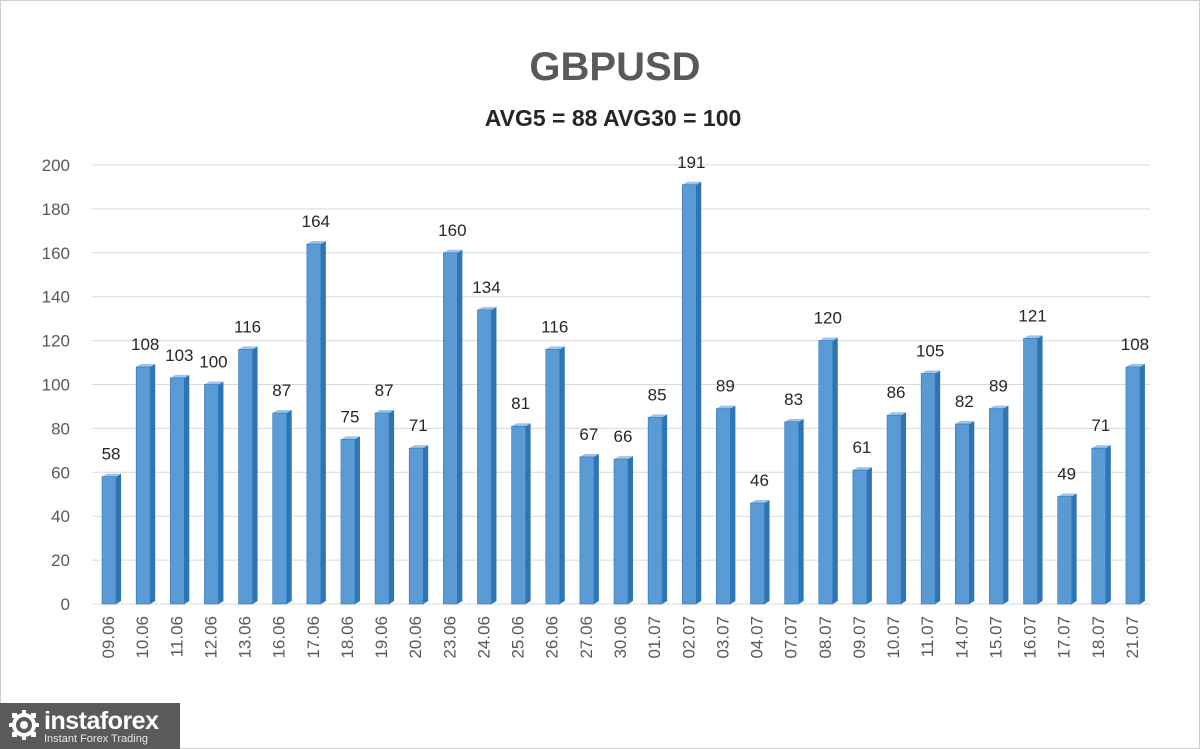 The width and height of the screenshot is (1200, 749). What do you see at coordinates (56, 209) in the screenshot?
I see `y-tick-label: 180` at bounding box center [56, 209].